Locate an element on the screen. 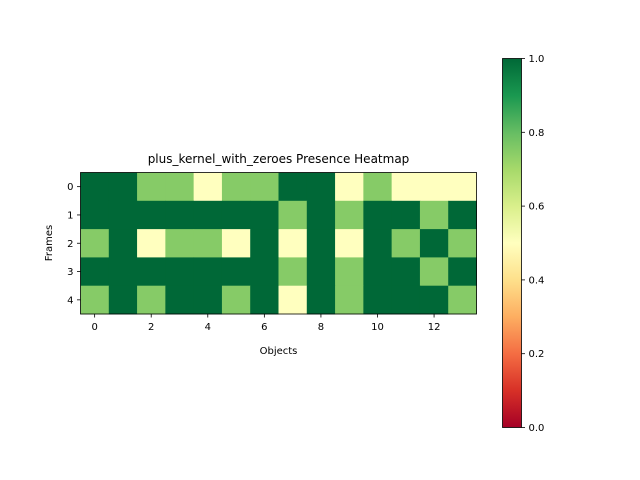  x-tick-label: 2 is located at coordinates (151, 327).